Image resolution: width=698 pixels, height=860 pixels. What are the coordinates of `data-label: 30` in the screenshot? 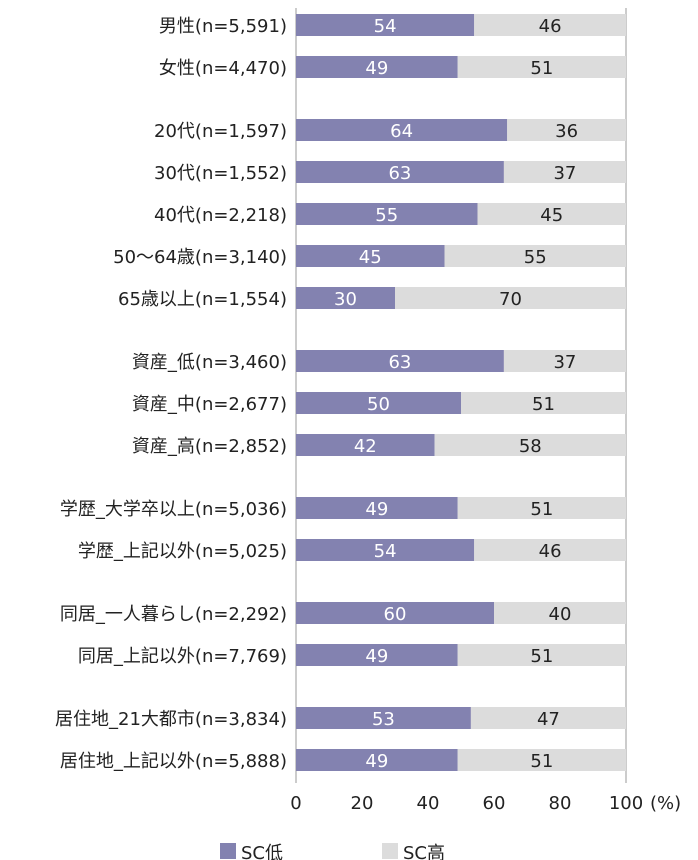 It's located at (345, 299).